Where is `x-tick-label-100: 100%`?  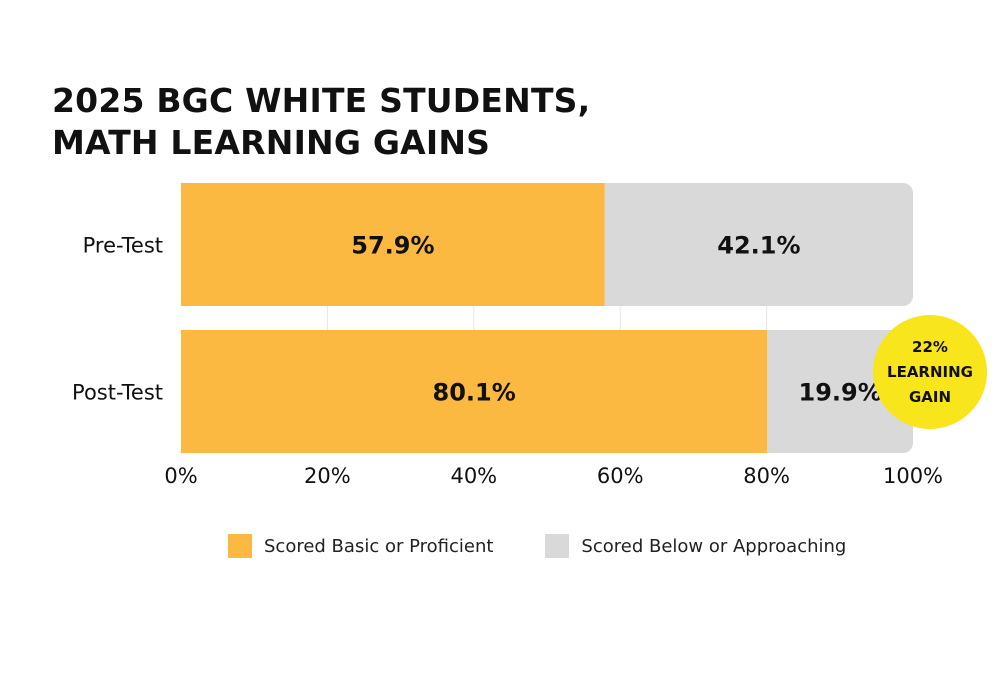
x-tick-label-100: 100% is located at coordinates (913, 476).